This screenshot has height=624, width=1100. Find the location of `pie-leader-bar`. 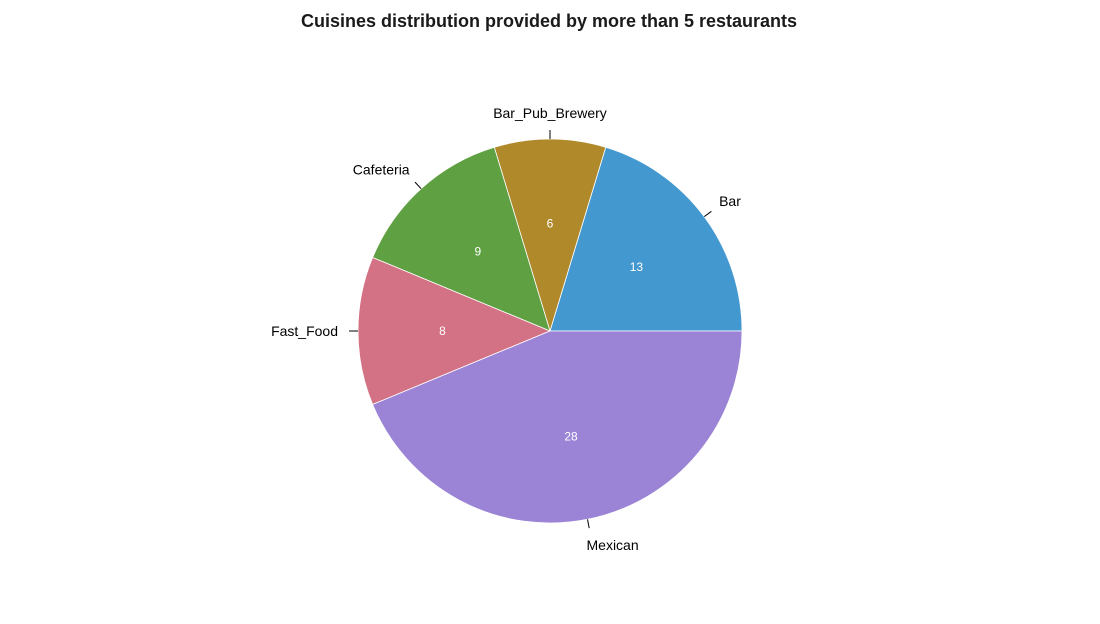

pie-leader-bar is located at coordinates (707, 214).